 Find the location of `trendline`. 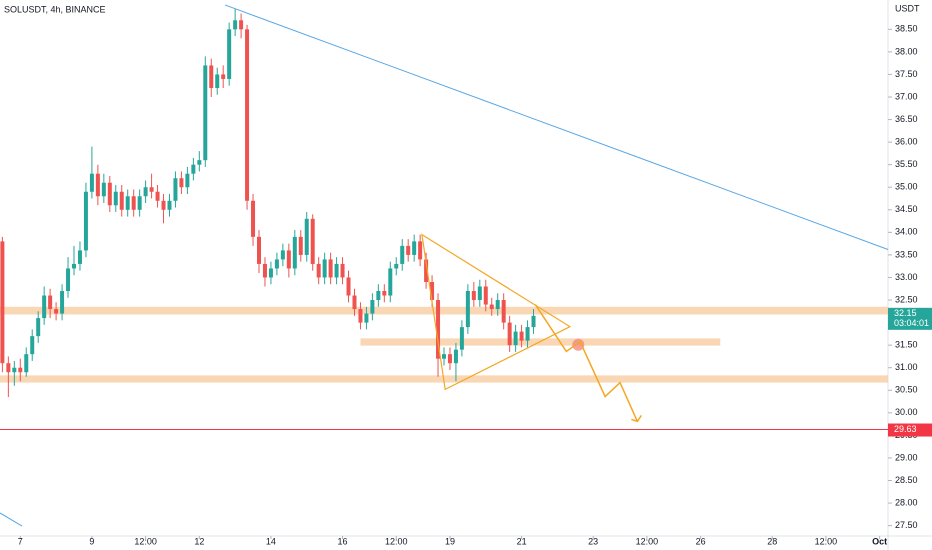

trendline is located at coordinates (11, 519).